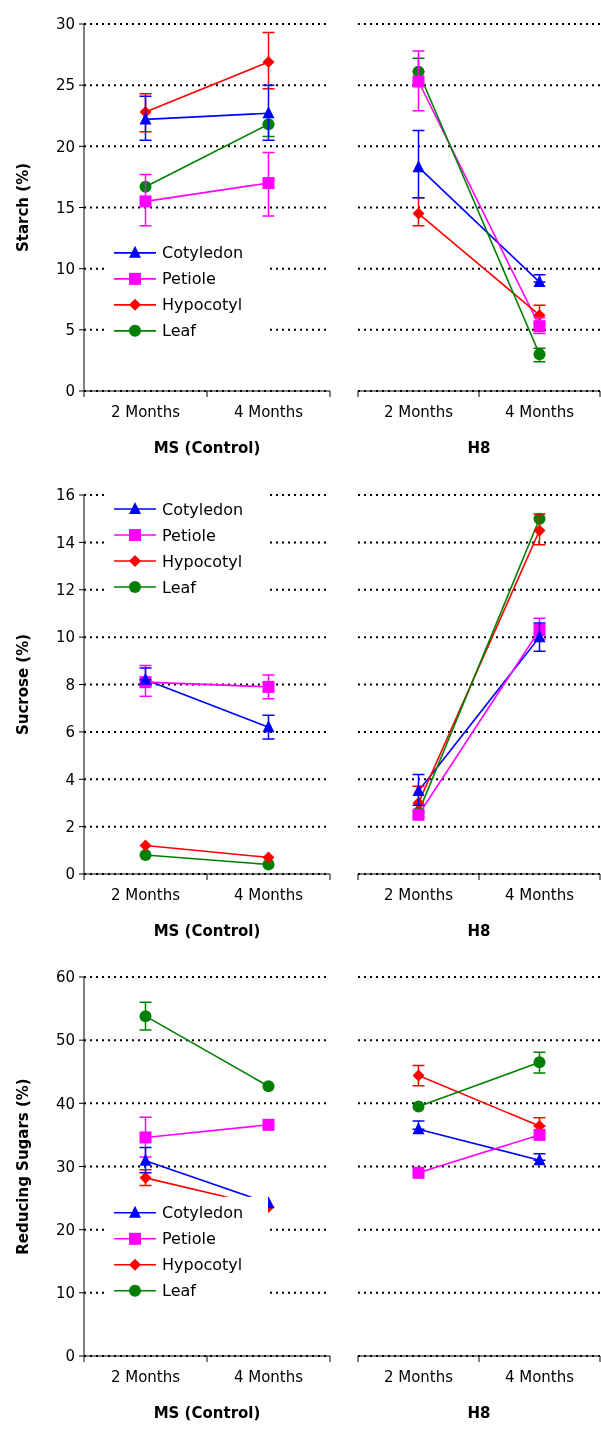  I want to click on y-axis-title: Starch (%), so click(23, 207).